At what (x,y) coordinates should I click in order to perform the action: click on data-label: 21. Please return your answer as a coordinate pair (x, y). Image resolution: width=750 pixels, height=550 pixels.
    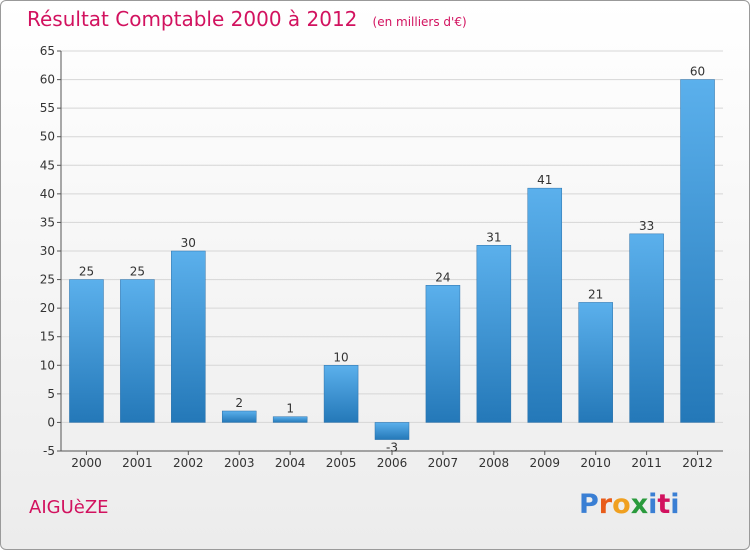
    Looking at the image, I should click on (595, 294).